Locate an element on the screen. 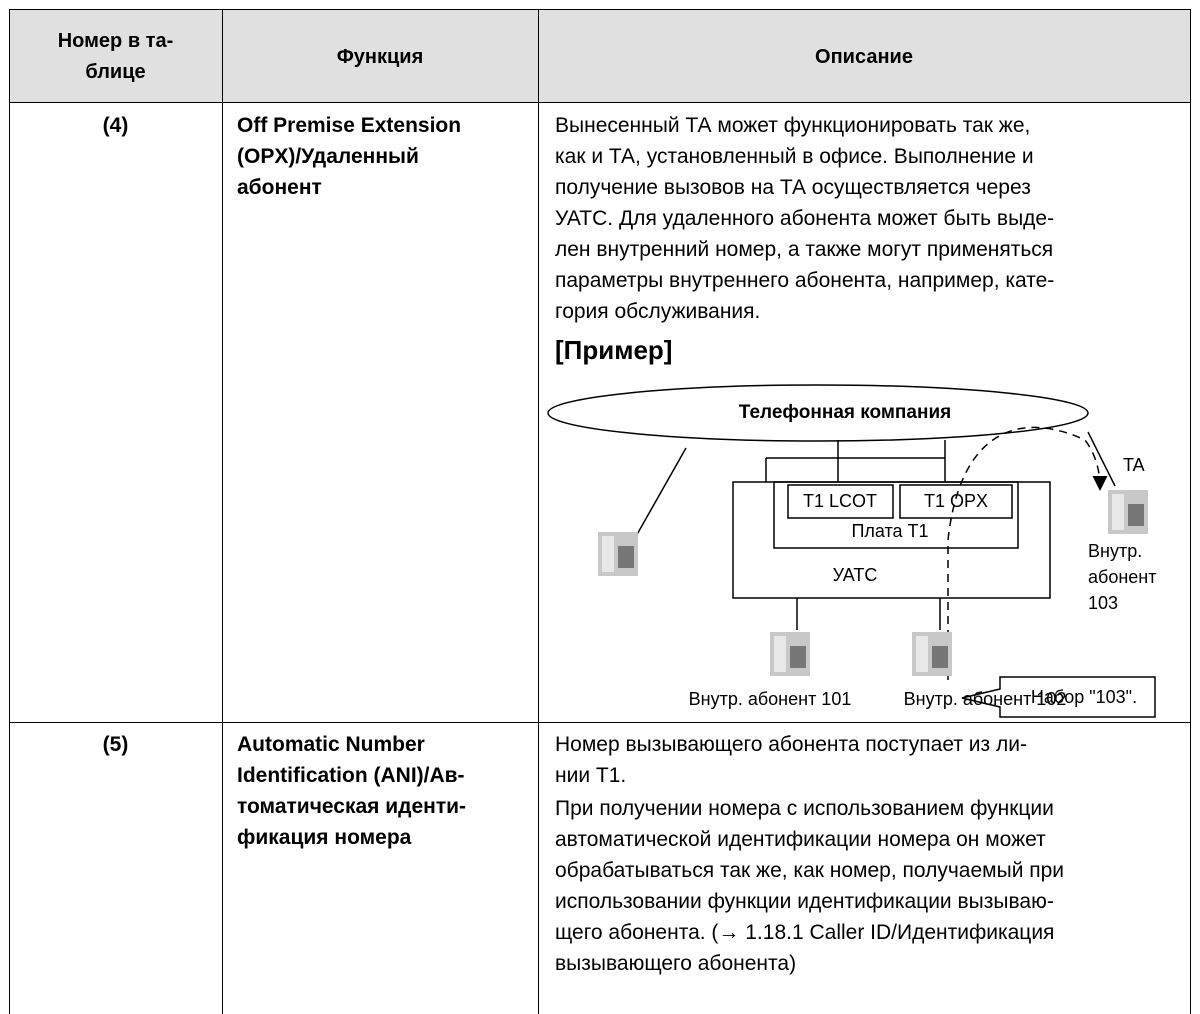 The height and width of the screenshot is (1014, 1200). label: T1 OPX is located at coordinates (956, 501).